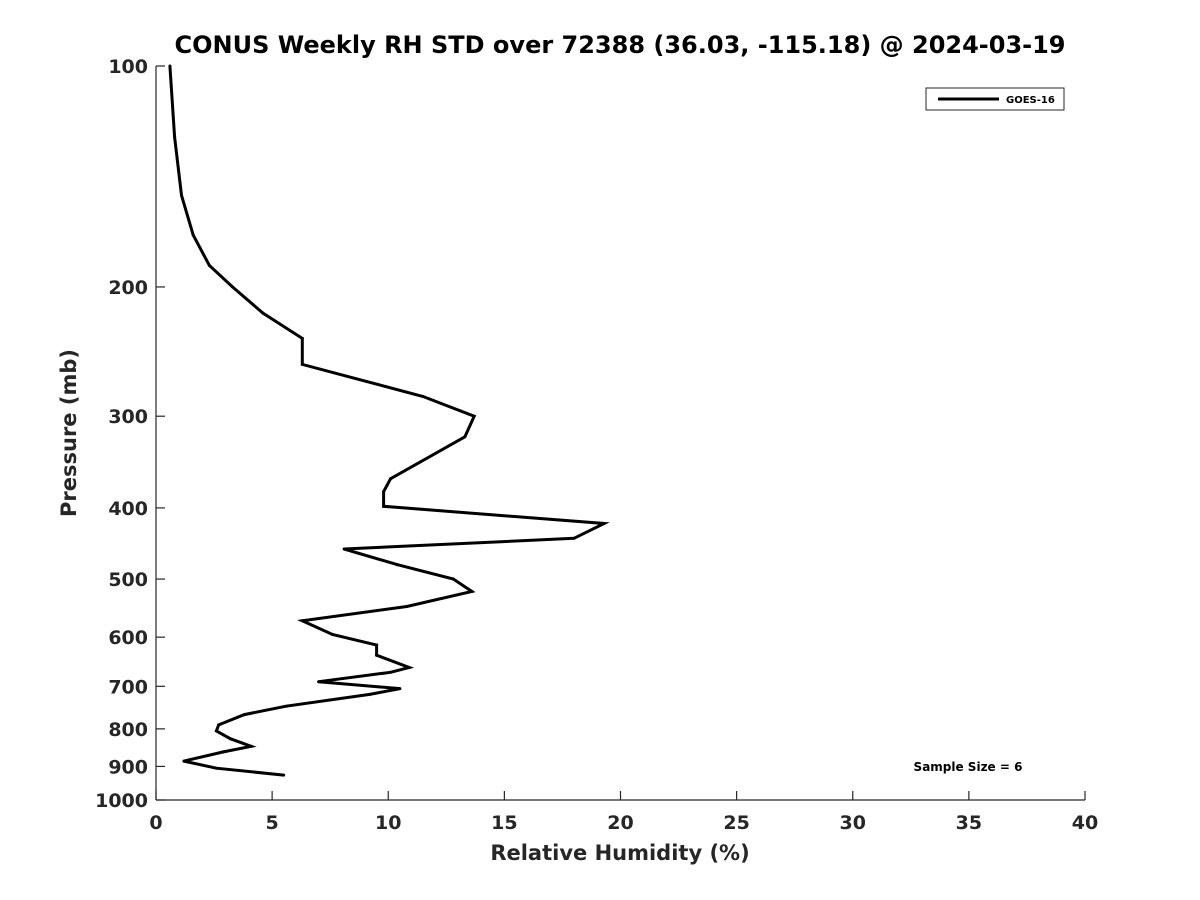 This screenshot has width=1200, height=900. Describe the element at coordinates (128, 509) in the screenshot. I see `y-tick-label: 400` at that location.